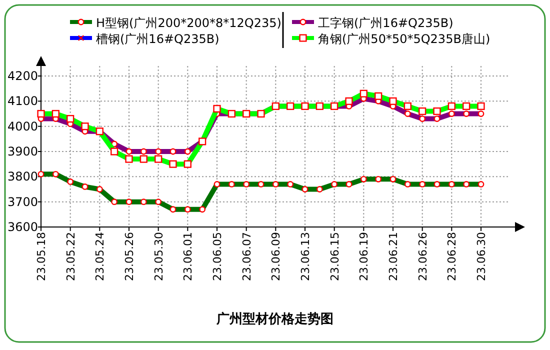 The width and height of the screenshot is (550, 350). I want to click on x-tick-label: 23.05.18, so click(41, 256).